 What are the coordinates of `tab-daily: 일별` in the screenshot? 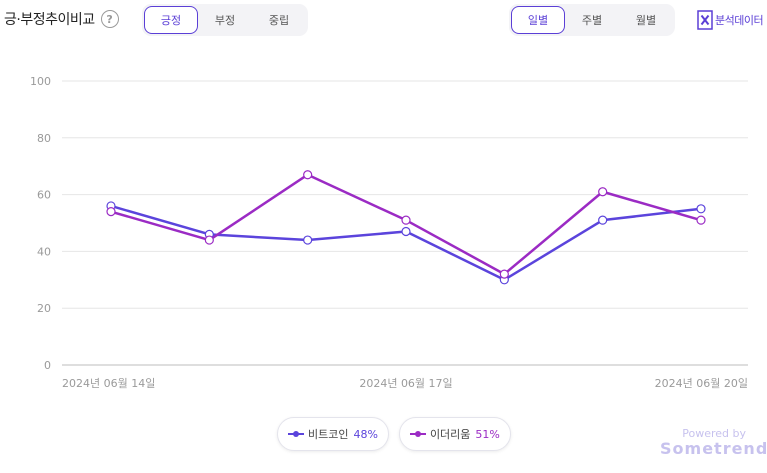 It's located at (538, 20).